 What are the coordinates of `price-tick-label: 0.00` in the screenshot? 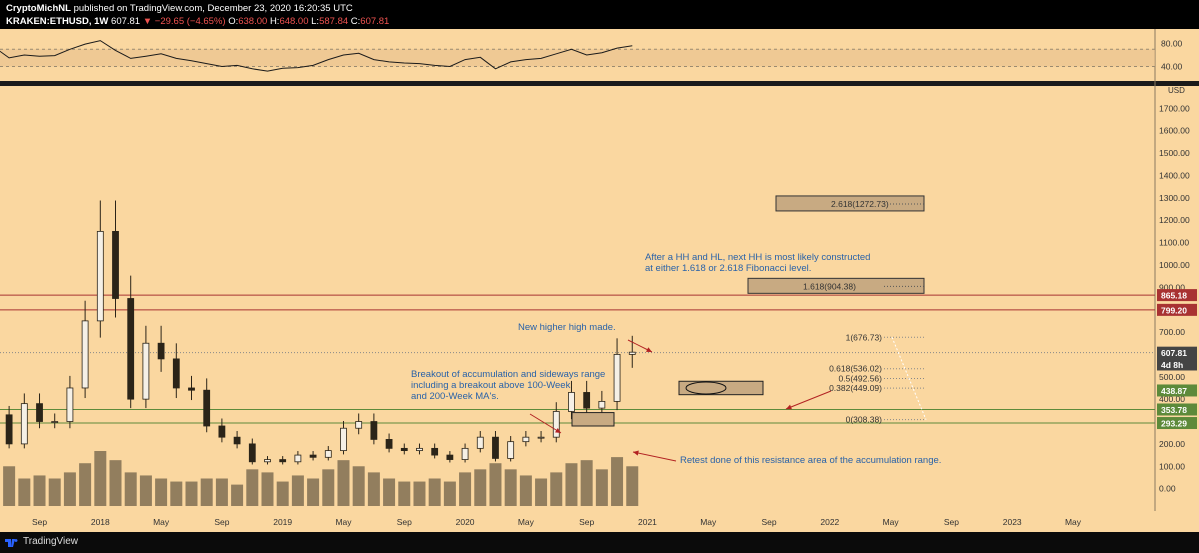 It's located at (1167, 489).